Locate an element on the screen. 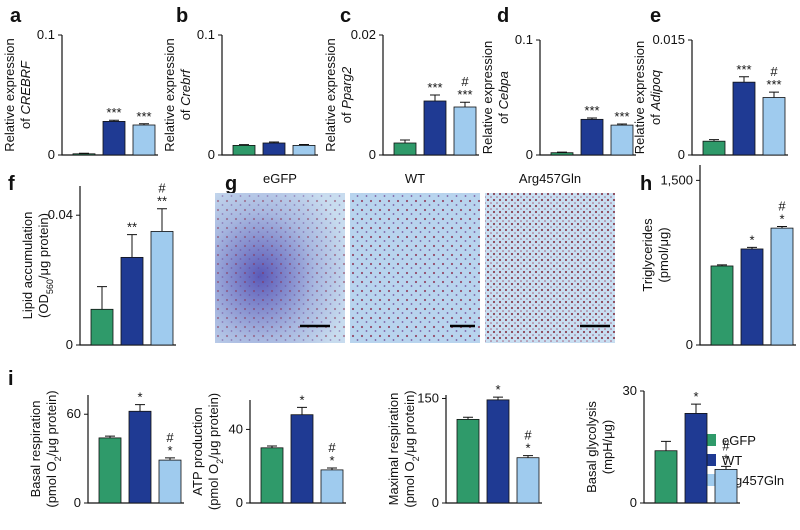 The image size is (800, 530). y-axis-label-part: Maximal respiration is located at coordinates (393, 449).